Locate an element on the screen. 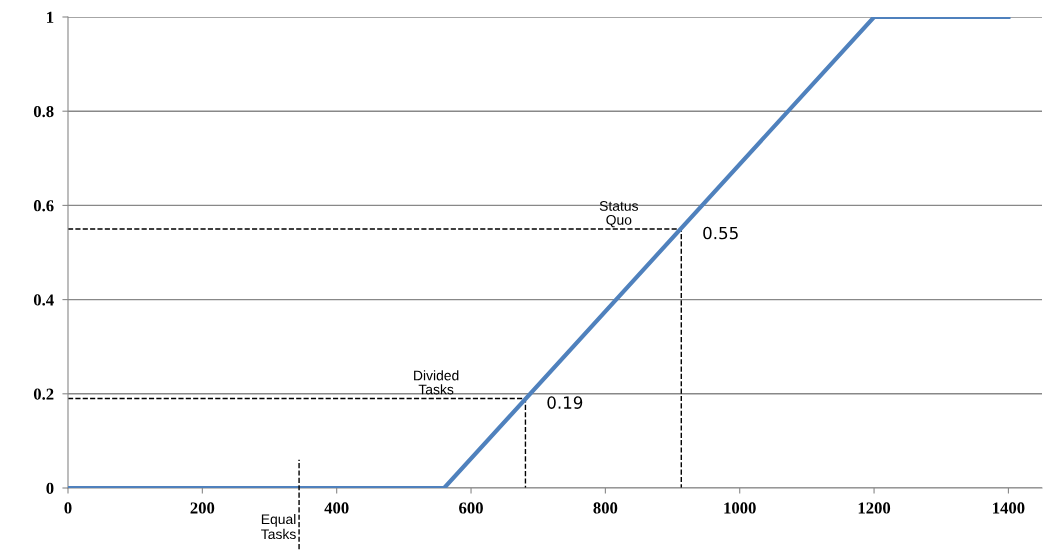 The width and height of the screenshot is (1043, 559). x-tick-label: 0 is located at coordinates (68, 508).